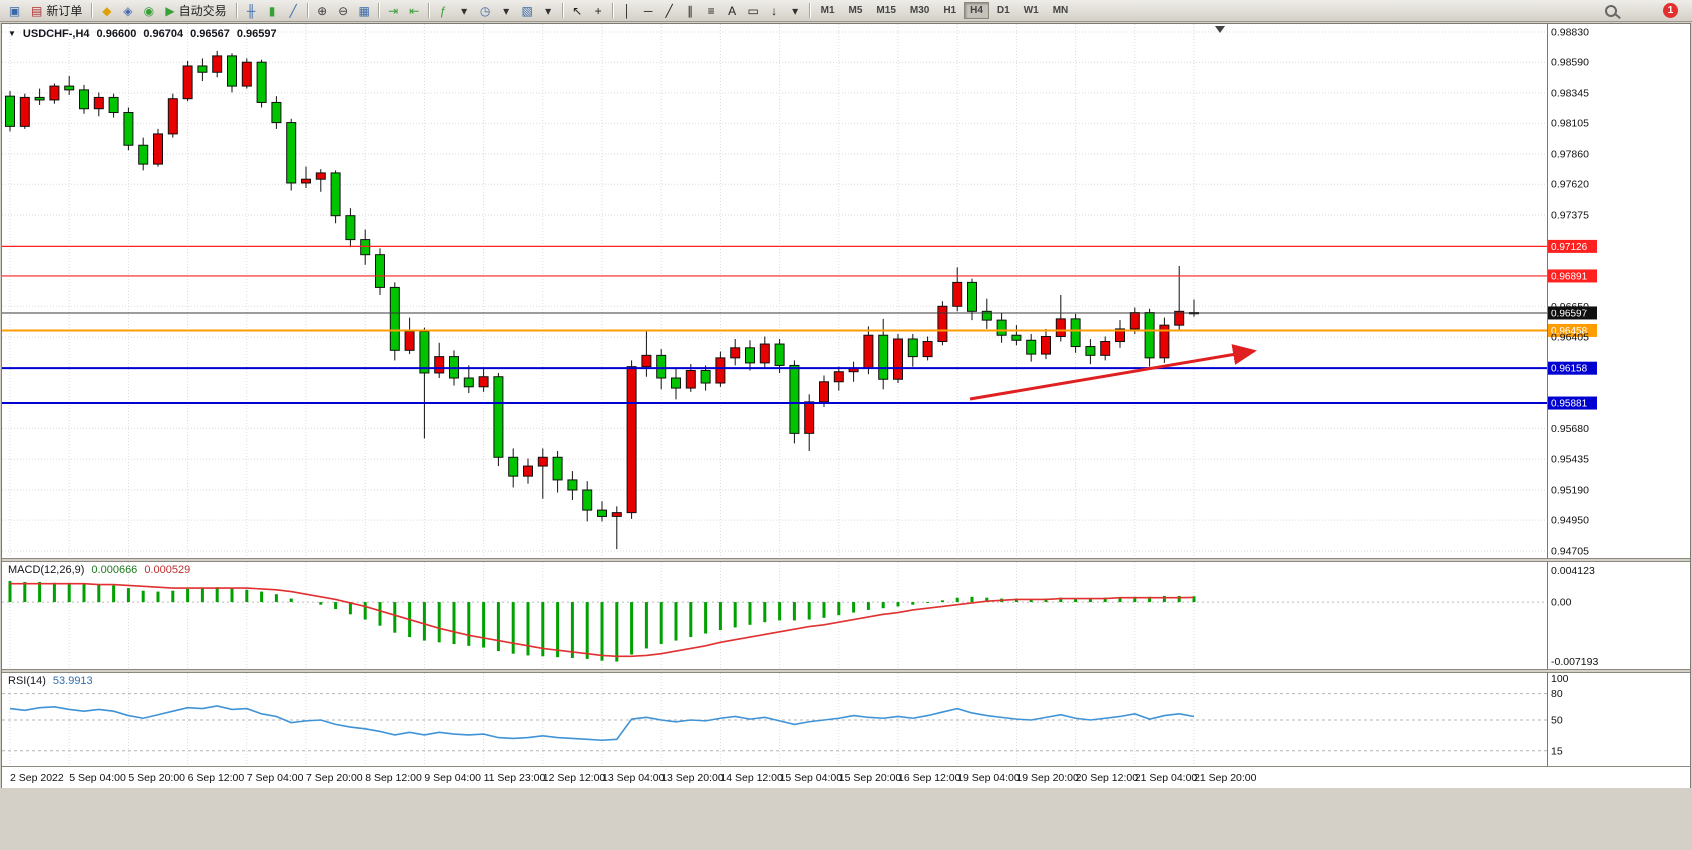  What do you see at coordinates (343, 10) in the screenshot?
I see `zoom-out-icon: ⊖` at bounding box center [343, 10].